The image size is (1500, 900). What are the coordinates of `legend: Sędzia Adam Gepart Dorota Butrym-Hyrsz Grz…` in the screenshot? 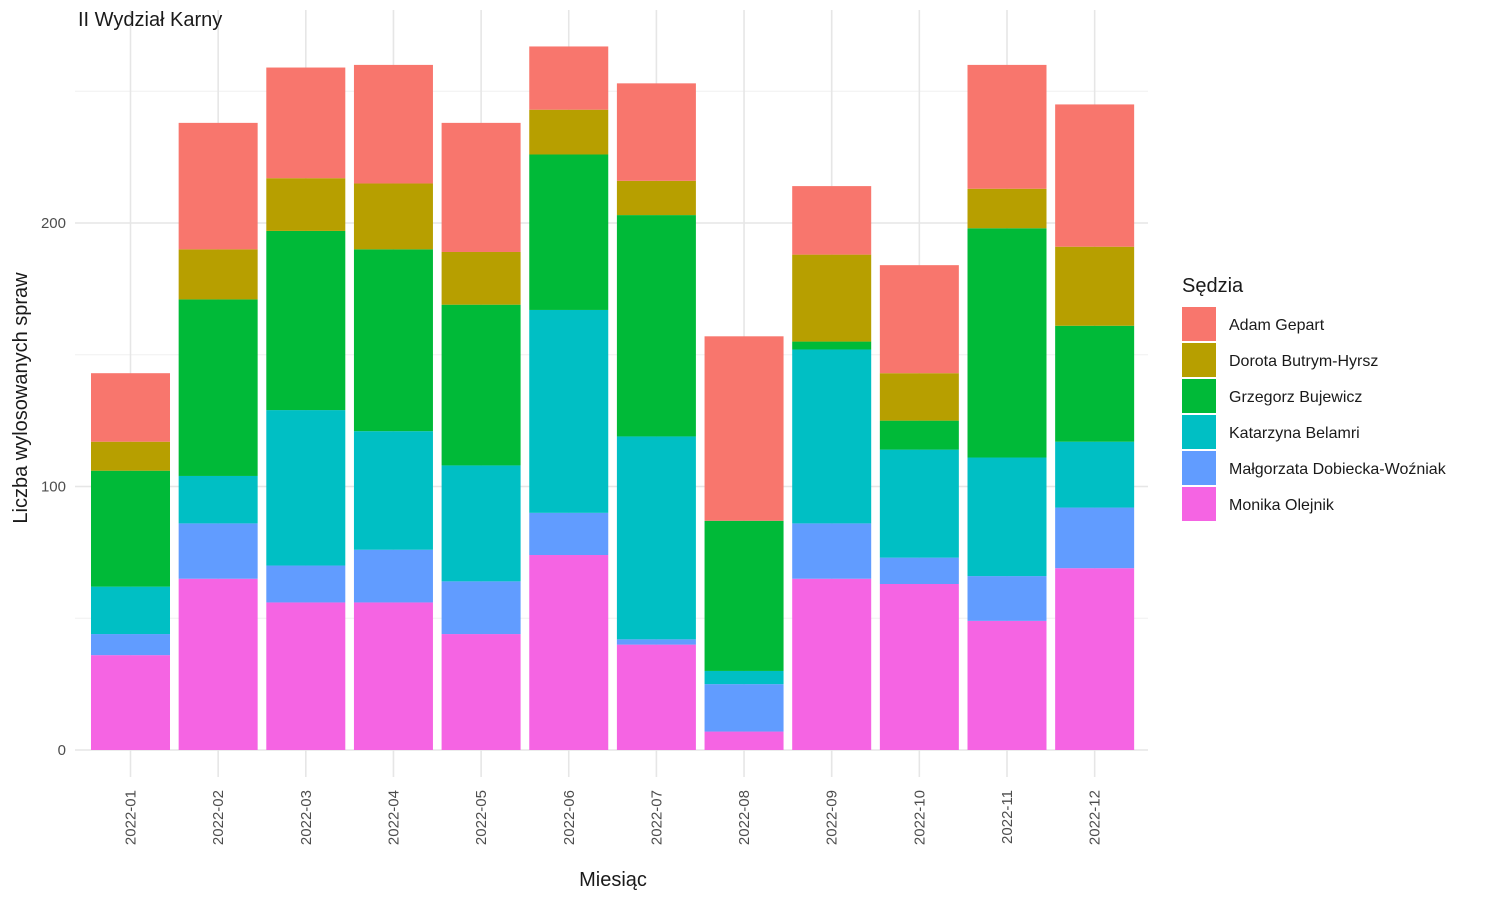 It's located at (1314, 398).